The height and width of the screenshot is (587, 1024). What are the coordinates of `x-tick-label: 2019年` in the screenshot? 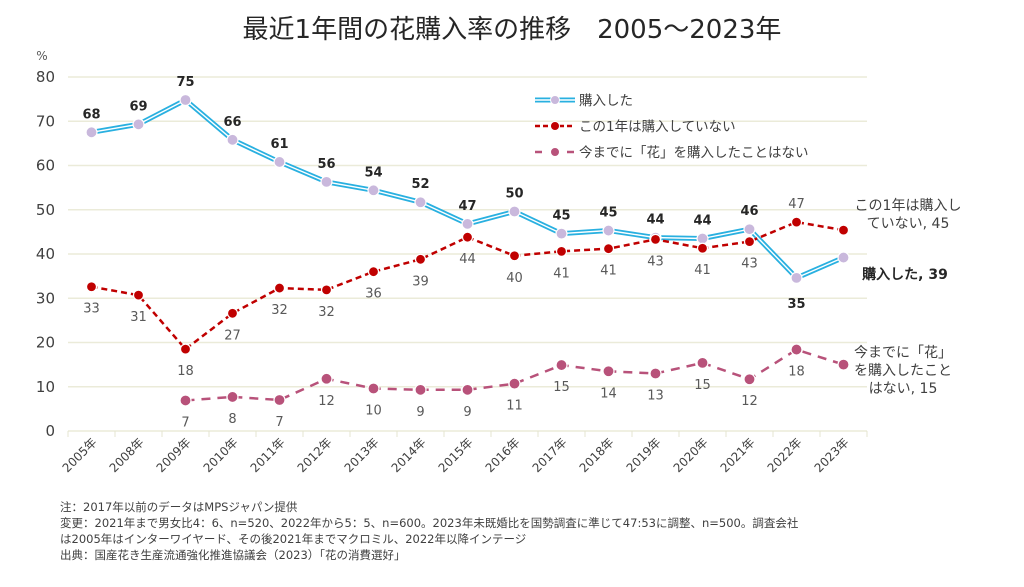 It's located at (644, 455).